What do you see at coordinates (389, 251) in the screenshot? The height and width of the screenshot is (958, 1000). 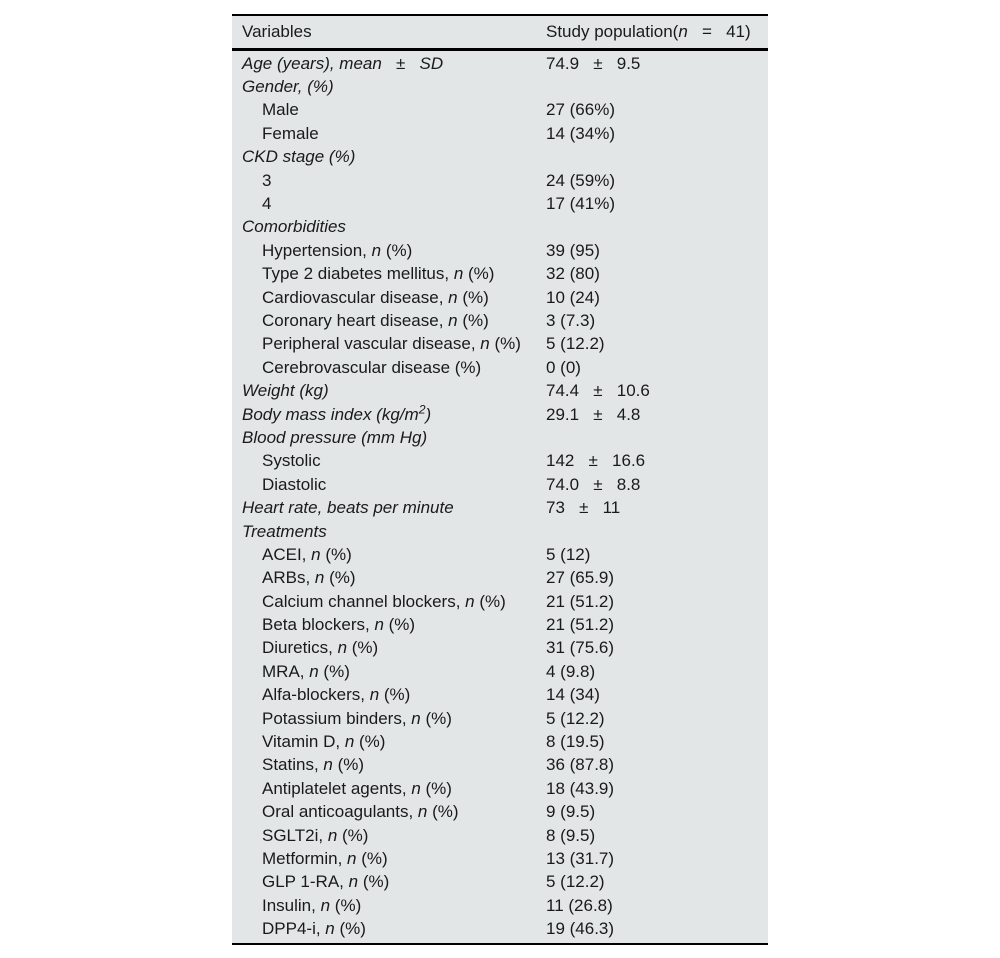 I see `variable-label: Hypertension, n (%)` at bounding box center [389, 251].